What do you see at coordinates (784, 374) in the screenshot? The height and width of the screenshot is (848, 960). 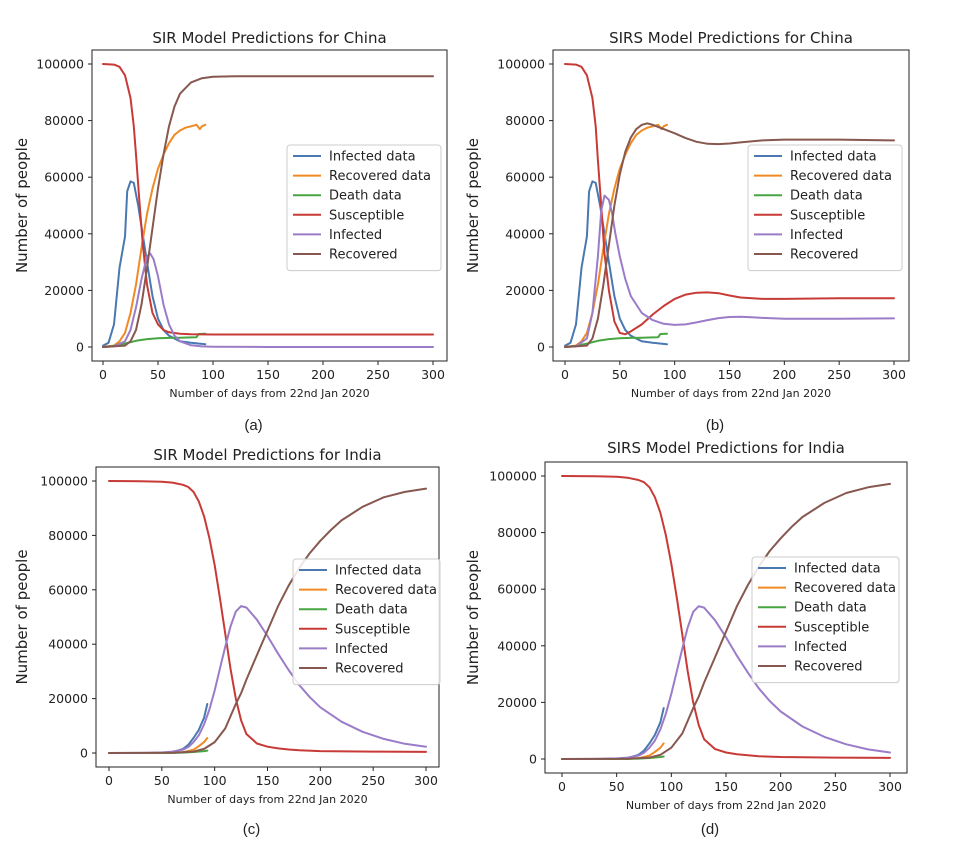 I see `x-tick-label: 200` at bounding box center [784, 374].